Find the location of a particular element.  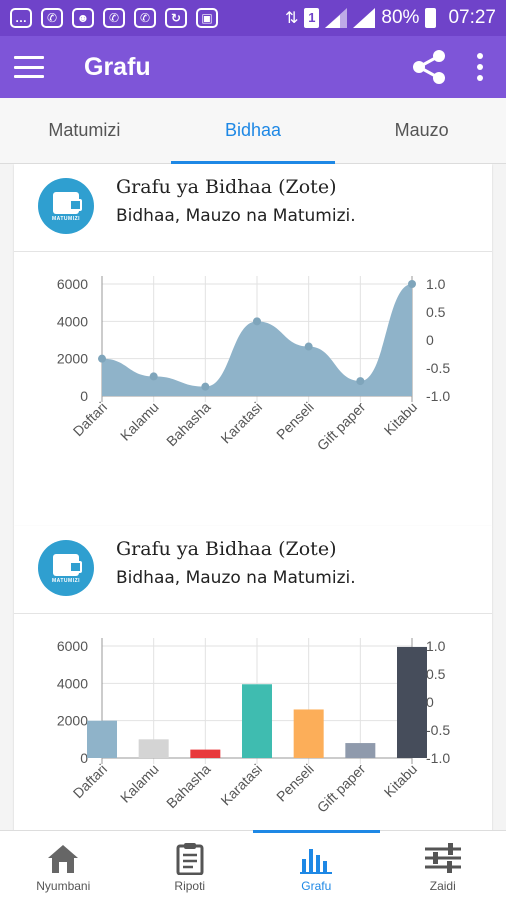

spy-icon: ☻ is located at coordinates (83, 18).